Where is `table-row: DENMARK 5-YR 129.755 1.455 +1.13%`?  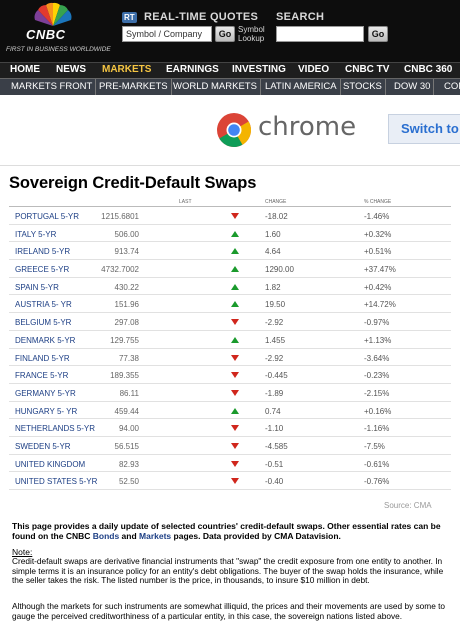
table-row: DENMARK 5-YR 129.755 1.455 +1.13% is located at coordinates (230, 340).